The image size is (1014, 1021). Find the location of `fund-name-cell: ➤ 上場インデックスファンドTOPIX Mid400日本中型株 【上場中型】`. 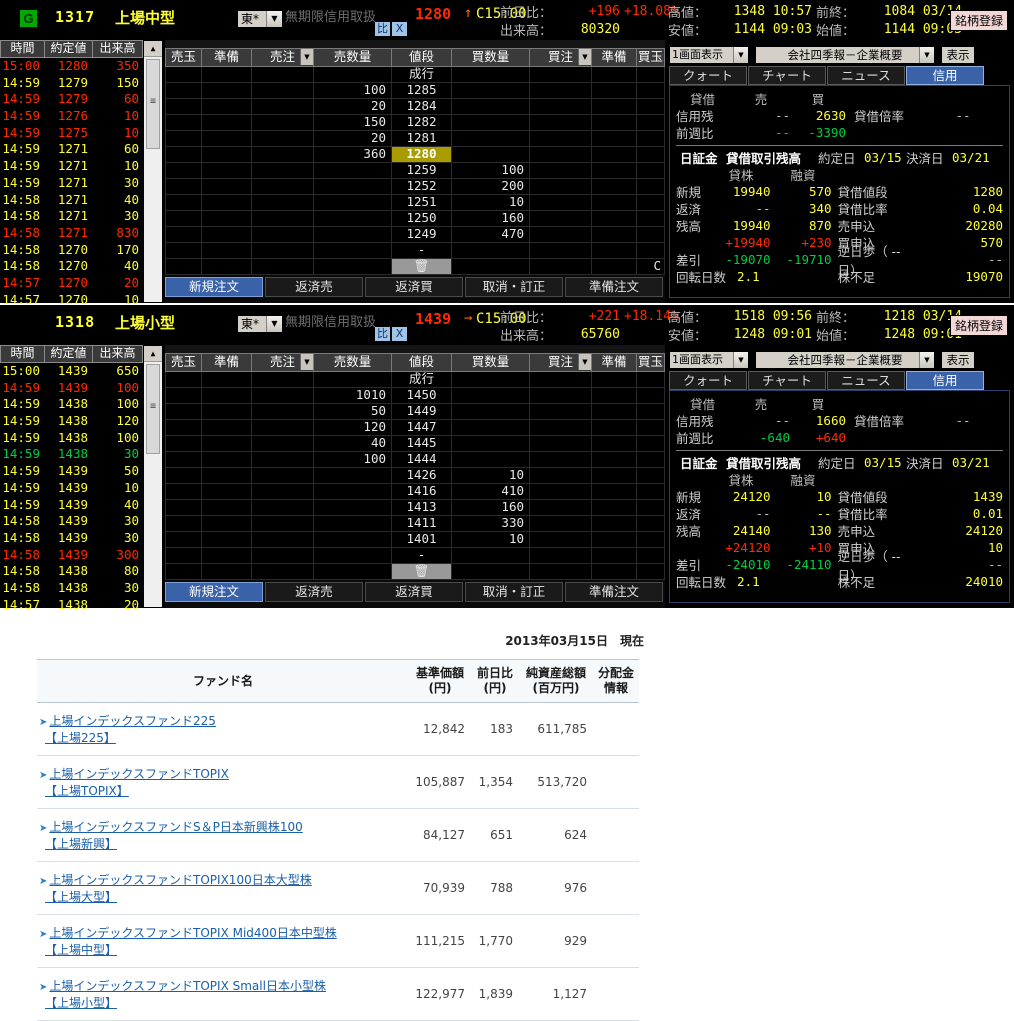

fund-name-cell: ➤ 上場インデックスファンドTOPIX Mid400日本中型株 【上場中型】 is located at coordinates (223, 941).